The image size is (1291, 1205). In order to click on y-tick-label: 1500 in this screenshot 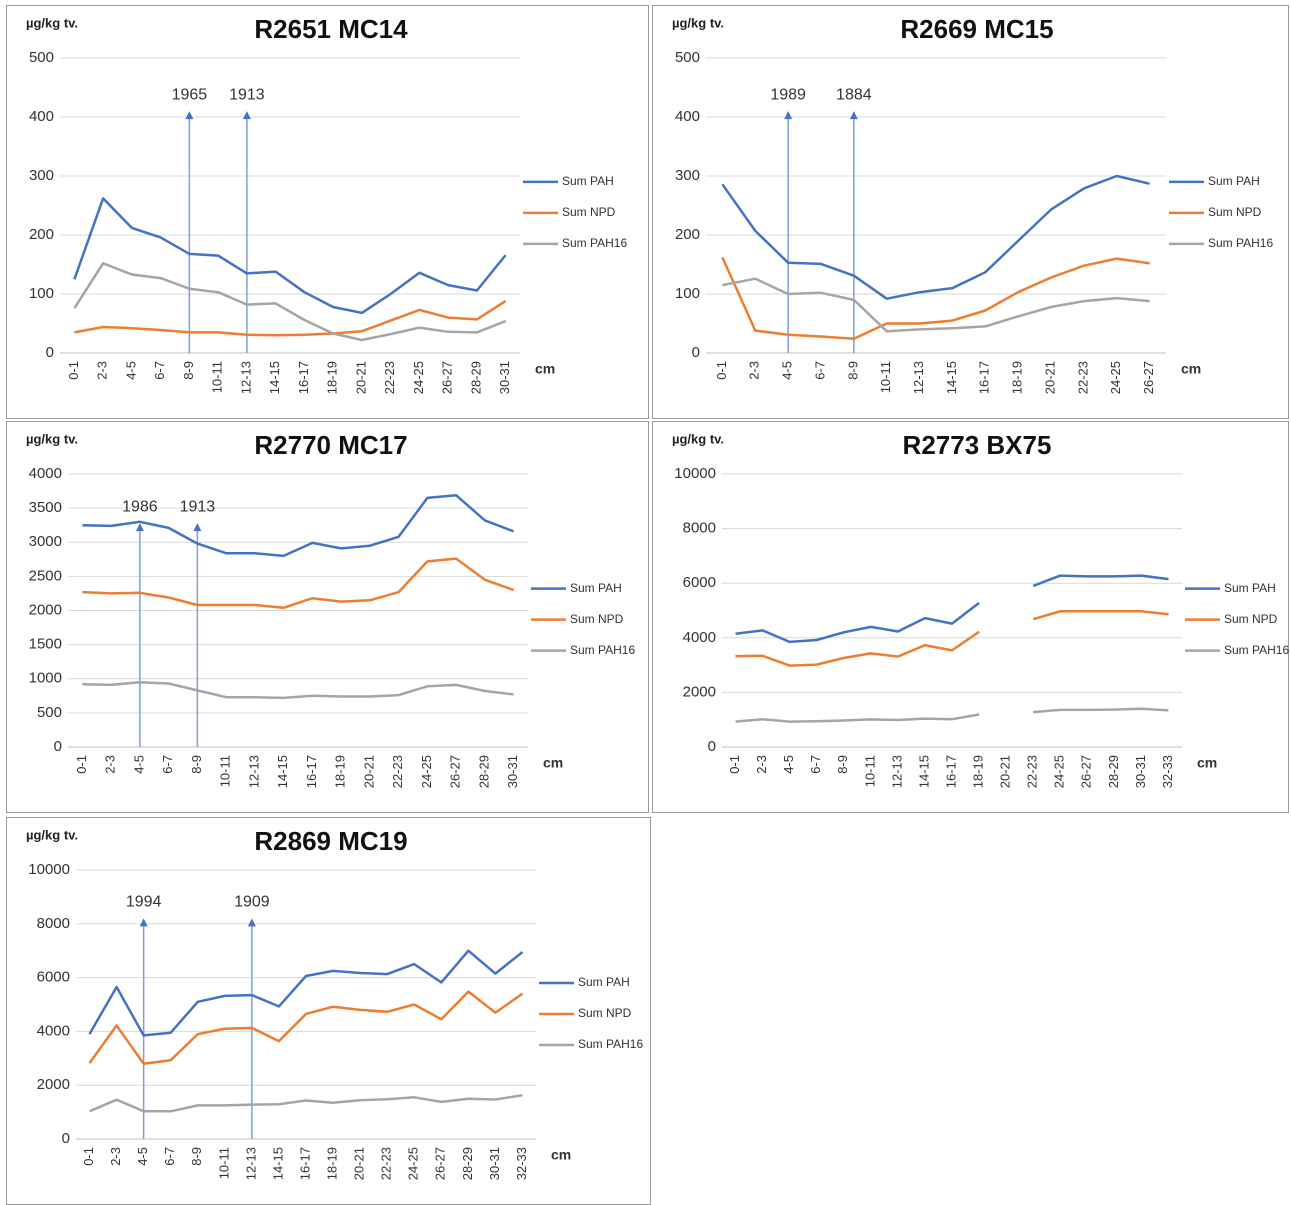, I will do `click(45, 644)`.